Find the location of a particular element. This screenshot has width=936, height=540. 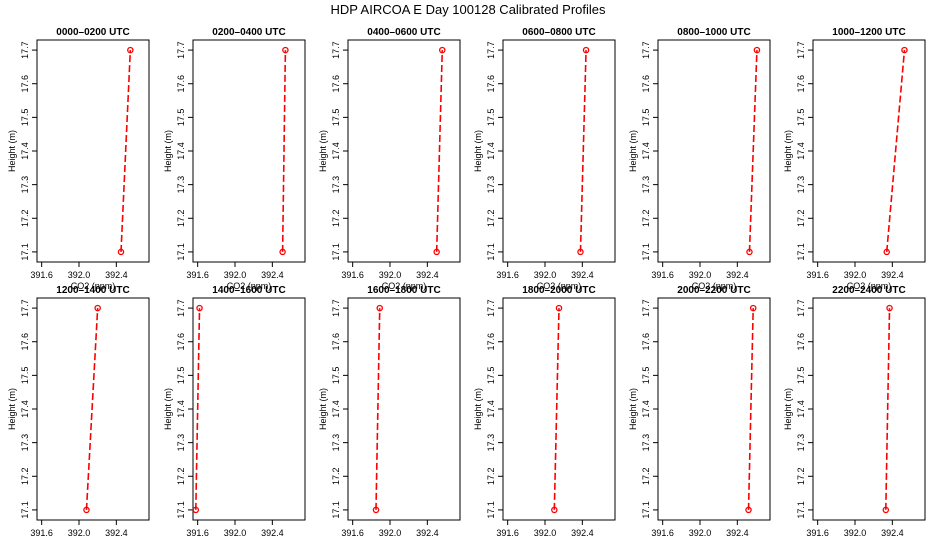

panel-title: 0000–0200 UTC is located at coordinates (92, 32).